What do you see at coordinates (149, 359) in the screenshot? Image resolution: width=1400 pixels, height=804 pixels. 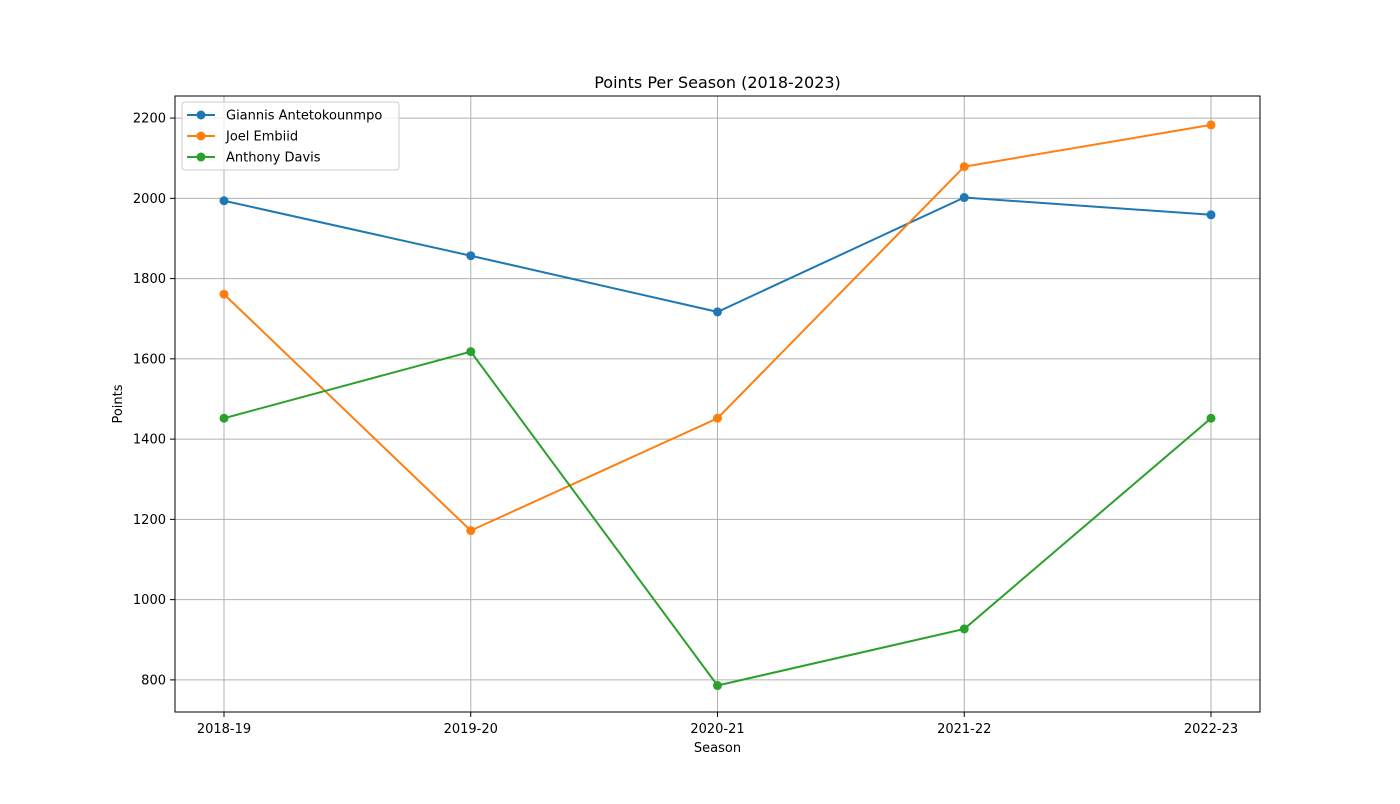 I see `y-tick-label: 1600` at bounding box center [149, 359].